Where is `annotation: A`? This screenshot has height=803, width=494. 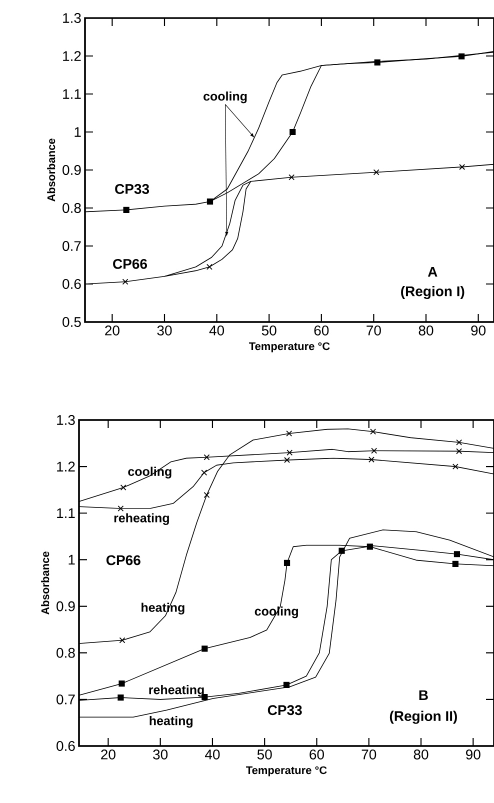 annotation: A is located at coordinates (433, 272).